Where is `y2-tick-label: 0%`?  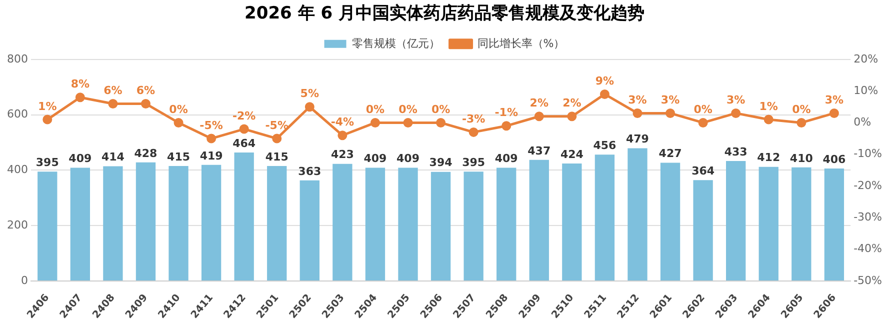 y2-tick-label: 0% is located at coordinates (863, 122).